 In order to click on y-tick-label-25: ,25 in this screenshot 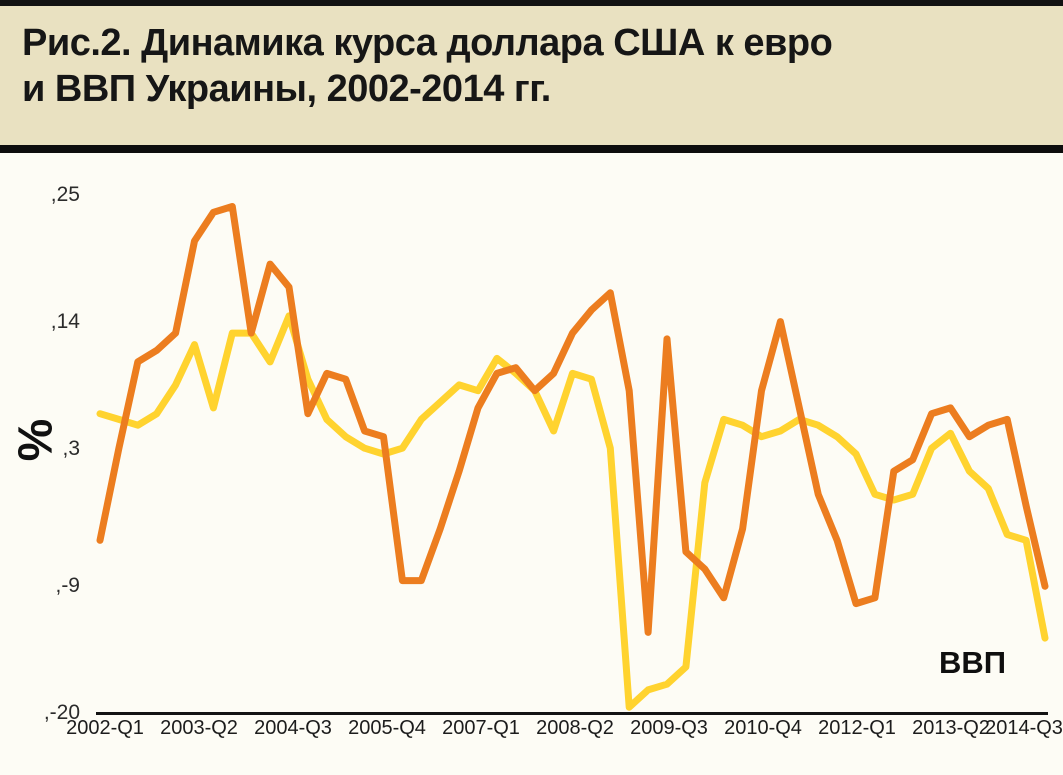, I will do `click(65, 194)`.